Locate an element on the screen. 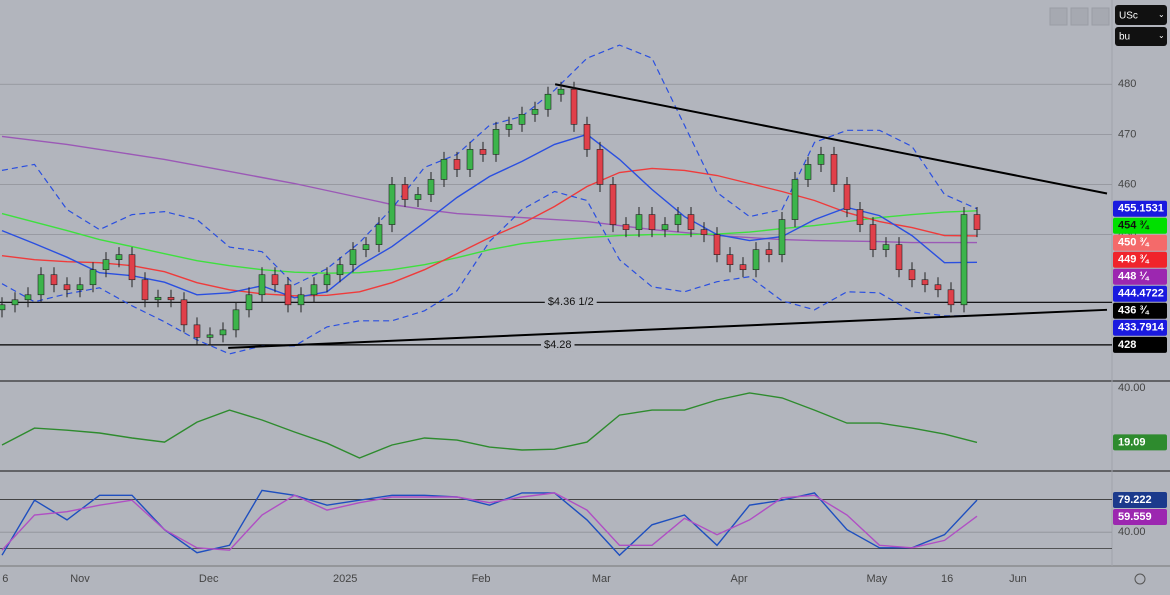 The width and height of the screenshot is (1170, 595). price-label: 428 is located at coordinates (1127, 345).